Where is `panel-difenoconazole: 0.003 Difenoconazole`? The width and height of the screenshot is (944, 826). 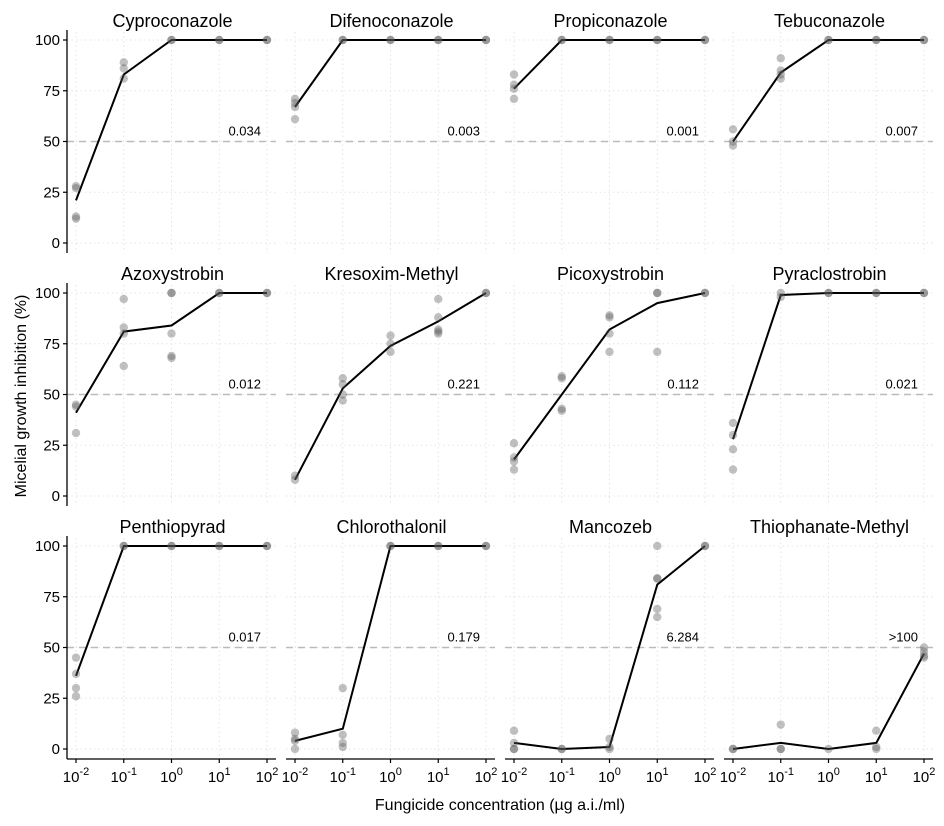
panel-difenoconazole: 0.003 Difenoconazole is located at coordinates (390, 132).